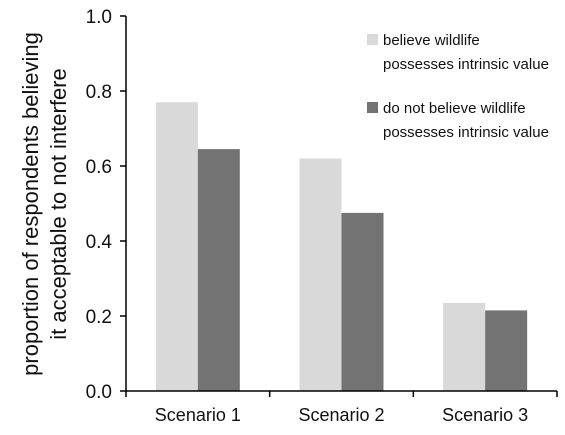 The width and height of the screenshot is (565, 435). Describe the element at coordinates (431, 40) in the screenshot. I see `legend-label-1: believe wildlife` at that location.